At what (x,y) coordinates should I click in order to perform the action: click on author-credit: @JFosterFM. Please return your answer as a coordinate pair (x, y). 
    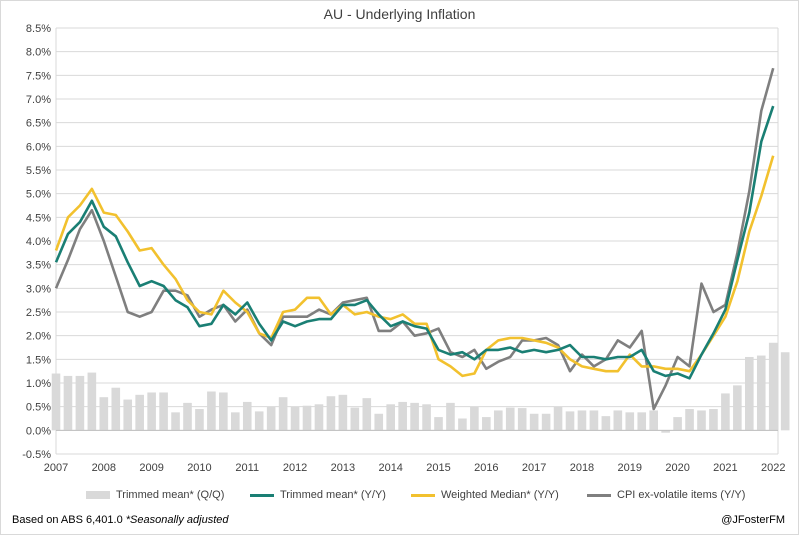
    Looking at the image, I should click on (753, 520).